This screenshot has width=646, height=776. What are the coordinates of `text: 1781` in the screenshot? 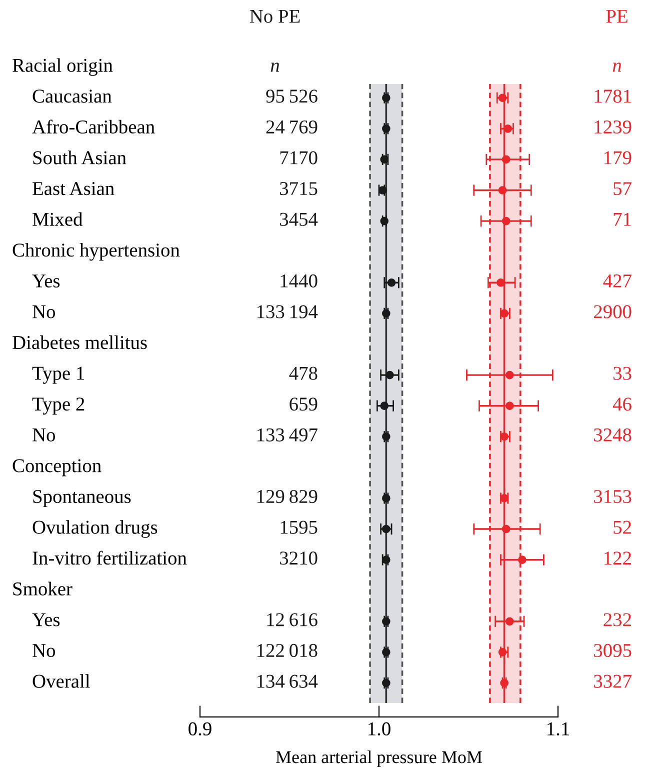 It's located at (612, 96).